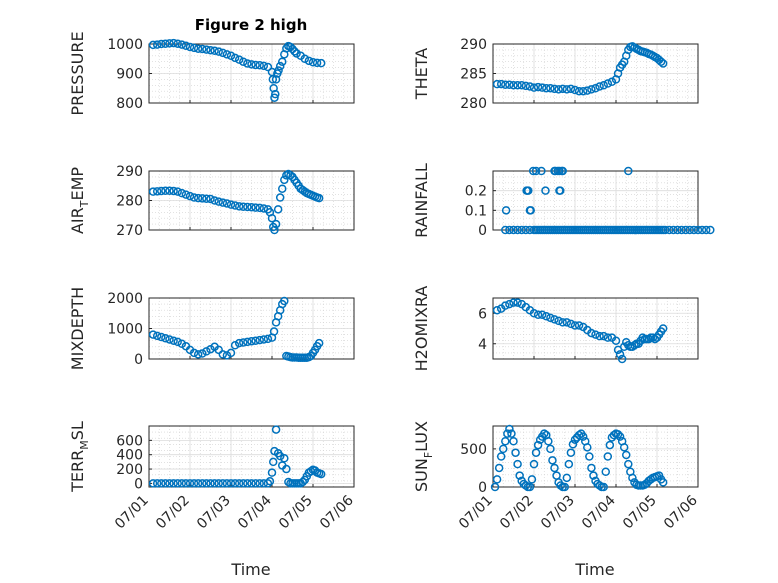  I want to click on x-tick-label: 07/04, so click(255, 512).